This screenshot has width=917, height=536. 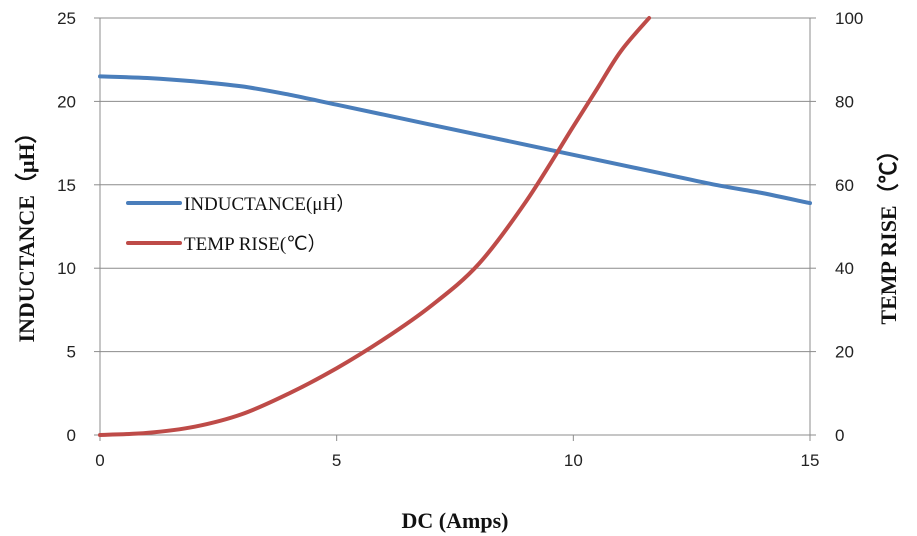 What do you see at coordinates (457, 460) in the screenshot?
I see `x-tick-labels: 0 5 10 15` at bounding box center [457, 460].